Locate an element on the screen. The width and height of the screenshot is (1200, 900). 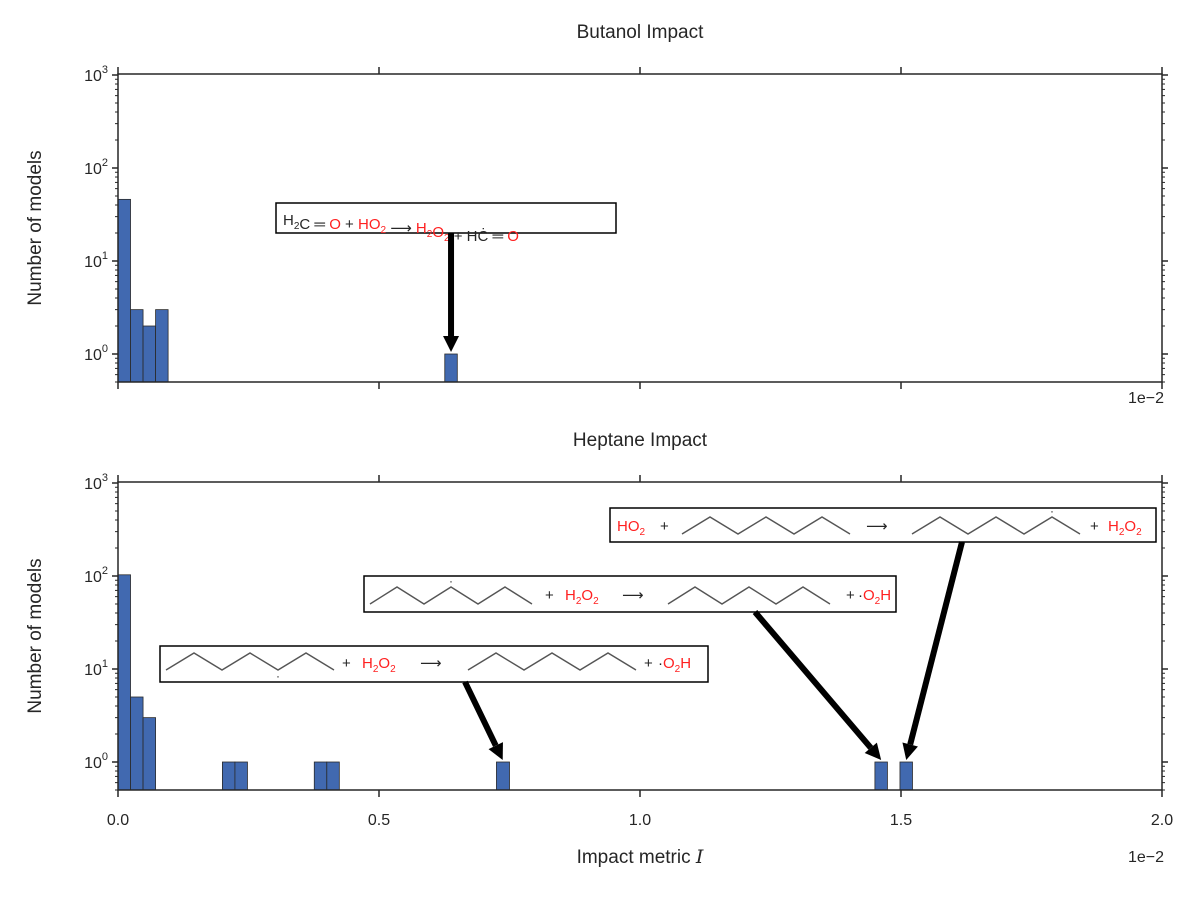
butanol-chart-title: Butanol Impact is located at coordinates (640, 32).